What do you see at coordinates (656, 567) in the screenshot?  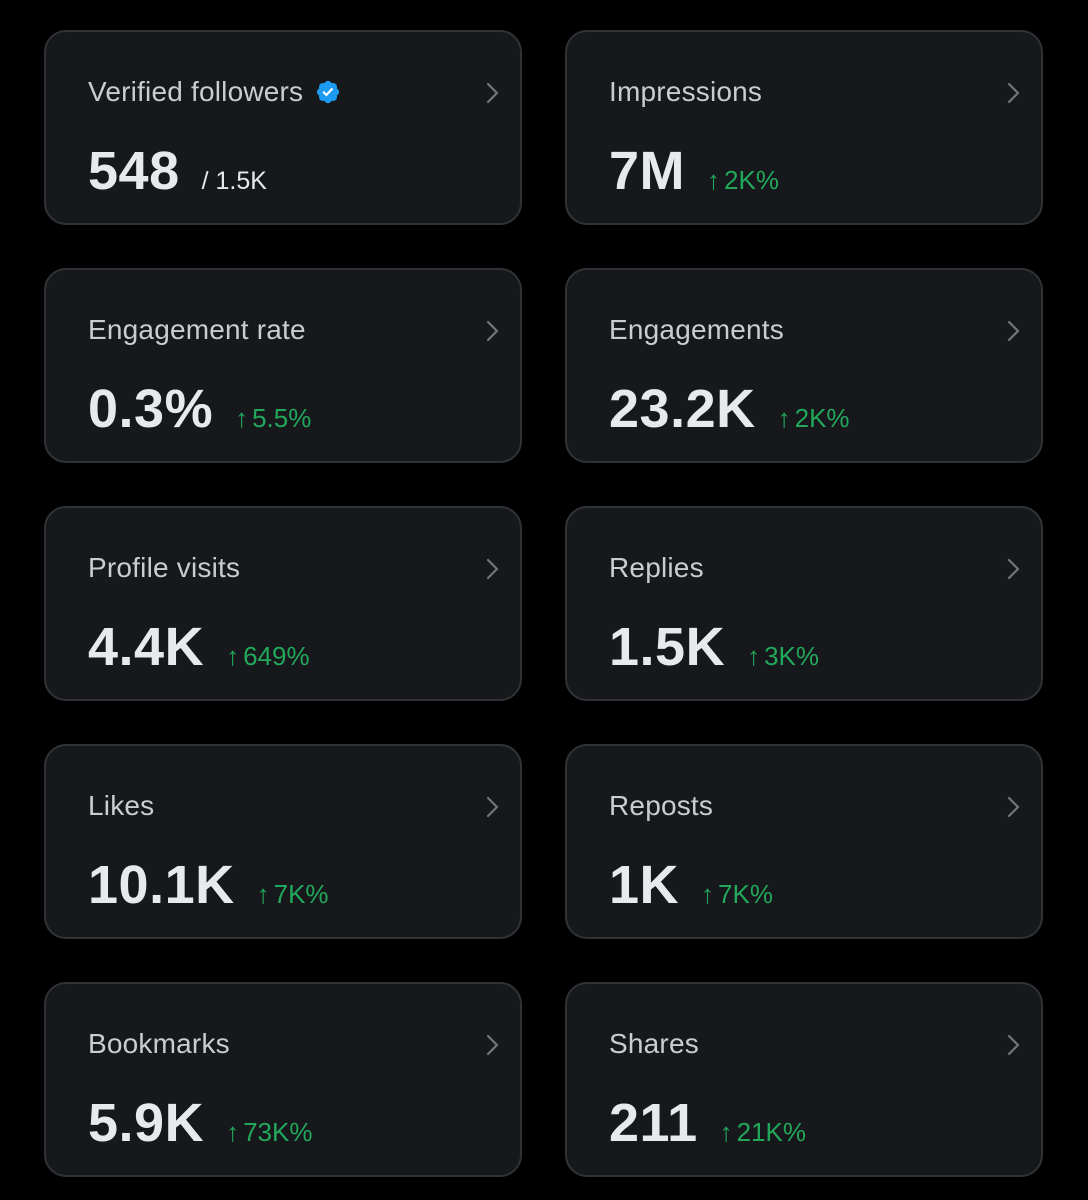 I see `replies-label: Replies` at bounding box center [656, 567].